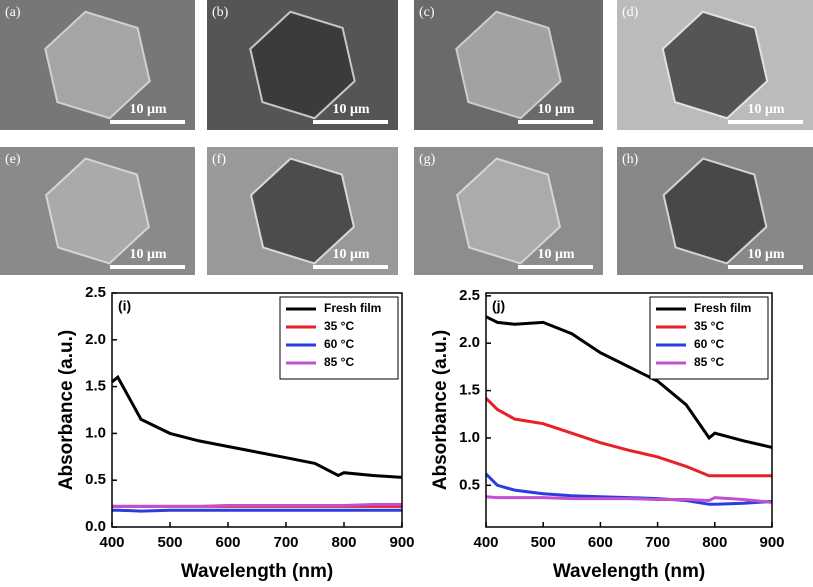 Image resolution: width=813 pixels, height=587 pixels. Describe the element at coordinates (219, 159) in the screenshot. I see `panel-label: (f)` at that location.